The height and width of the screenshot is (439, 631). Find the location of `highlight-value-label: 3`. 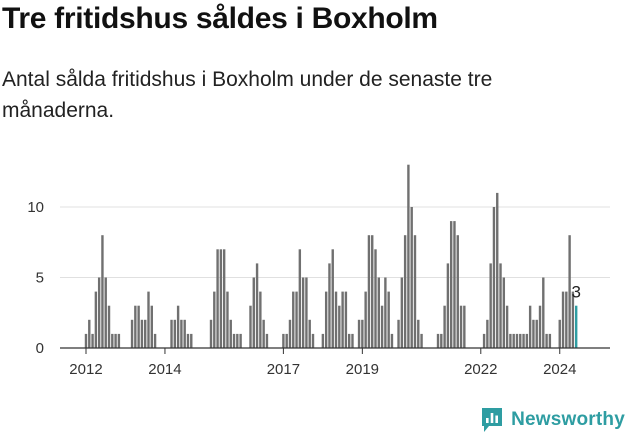

highlight-value-label: 3 is located at coordinates (575, 292).